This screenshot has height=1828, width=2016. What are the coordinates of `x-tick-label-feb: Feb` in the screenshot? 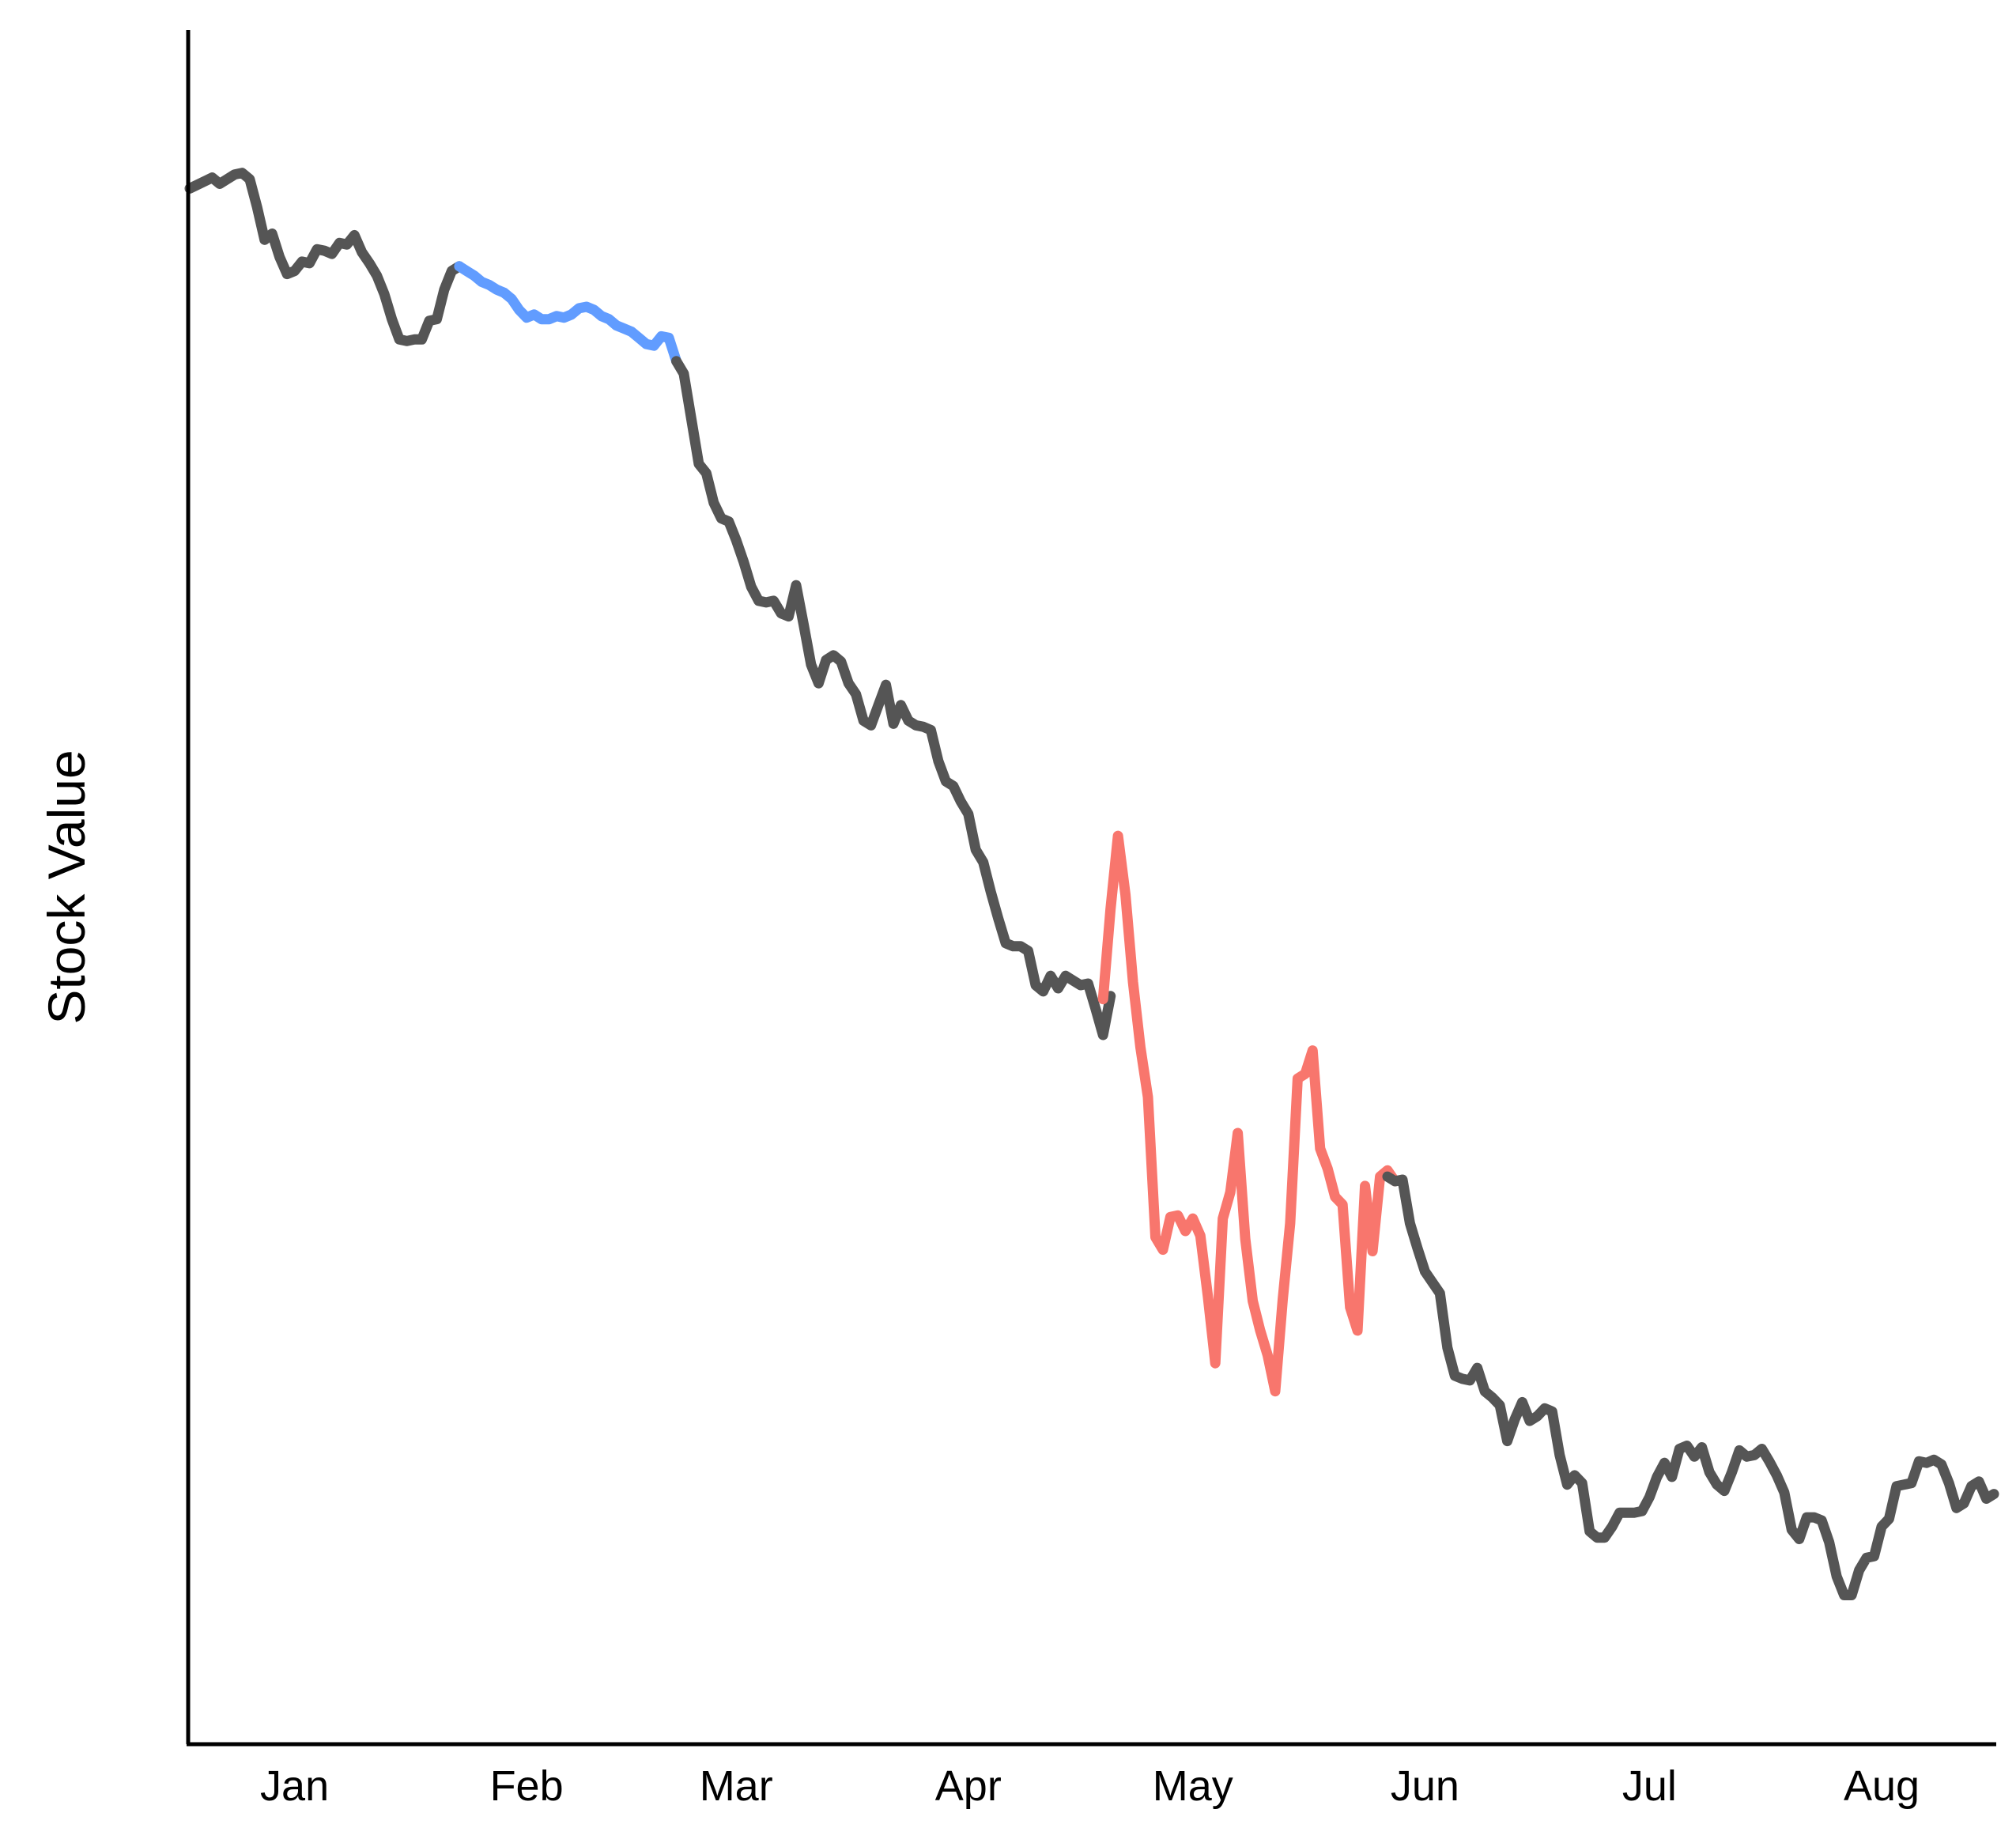 It's located at (527, 1786).